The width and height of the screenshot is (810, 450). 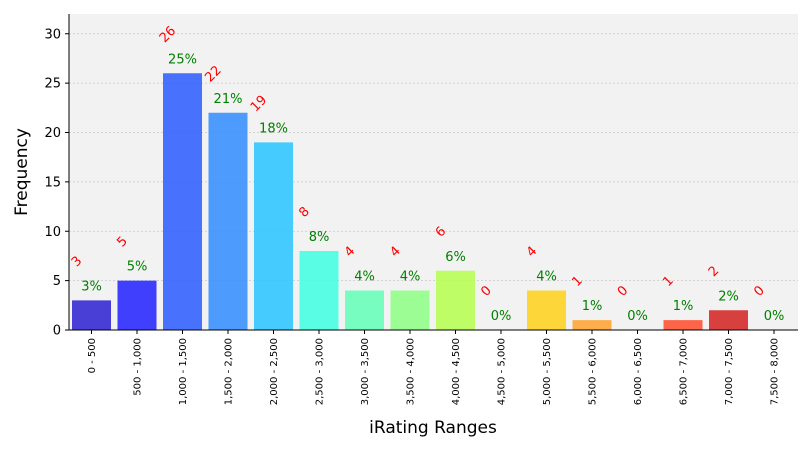 I want to click on percent-label: 2%, so click(x=728, y=296).